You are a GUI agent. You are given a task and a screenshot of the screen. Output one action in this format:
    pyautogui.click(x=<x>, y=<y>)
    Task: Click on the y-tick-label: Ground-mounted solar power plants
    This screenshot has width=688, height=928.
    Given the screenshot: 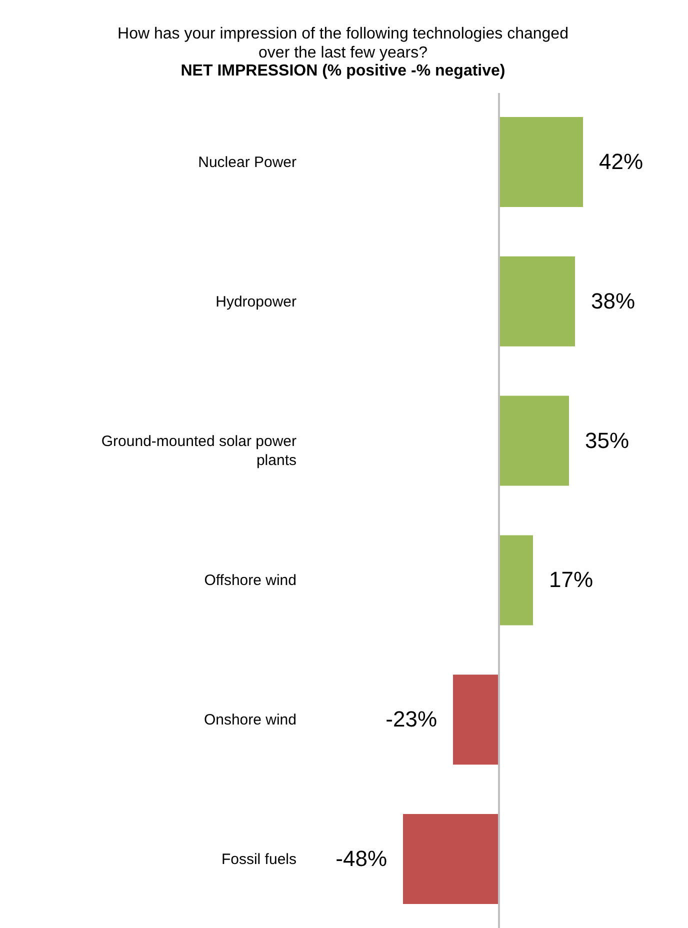 What is the action you would take?
    pyautogui.click(x=198, y=450)
    